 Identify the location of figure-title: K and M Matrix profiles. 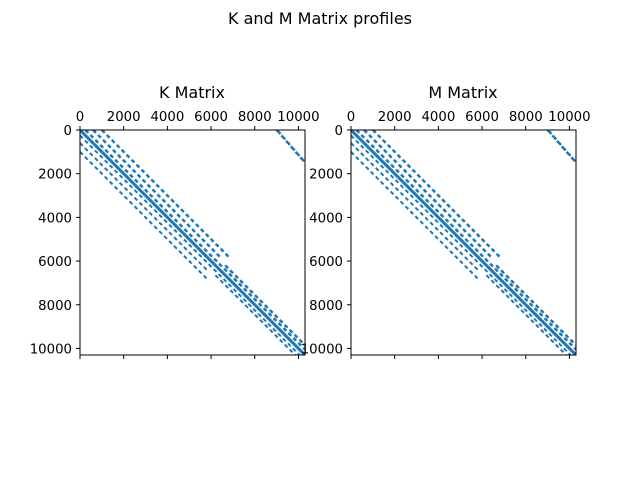
(320, 18).